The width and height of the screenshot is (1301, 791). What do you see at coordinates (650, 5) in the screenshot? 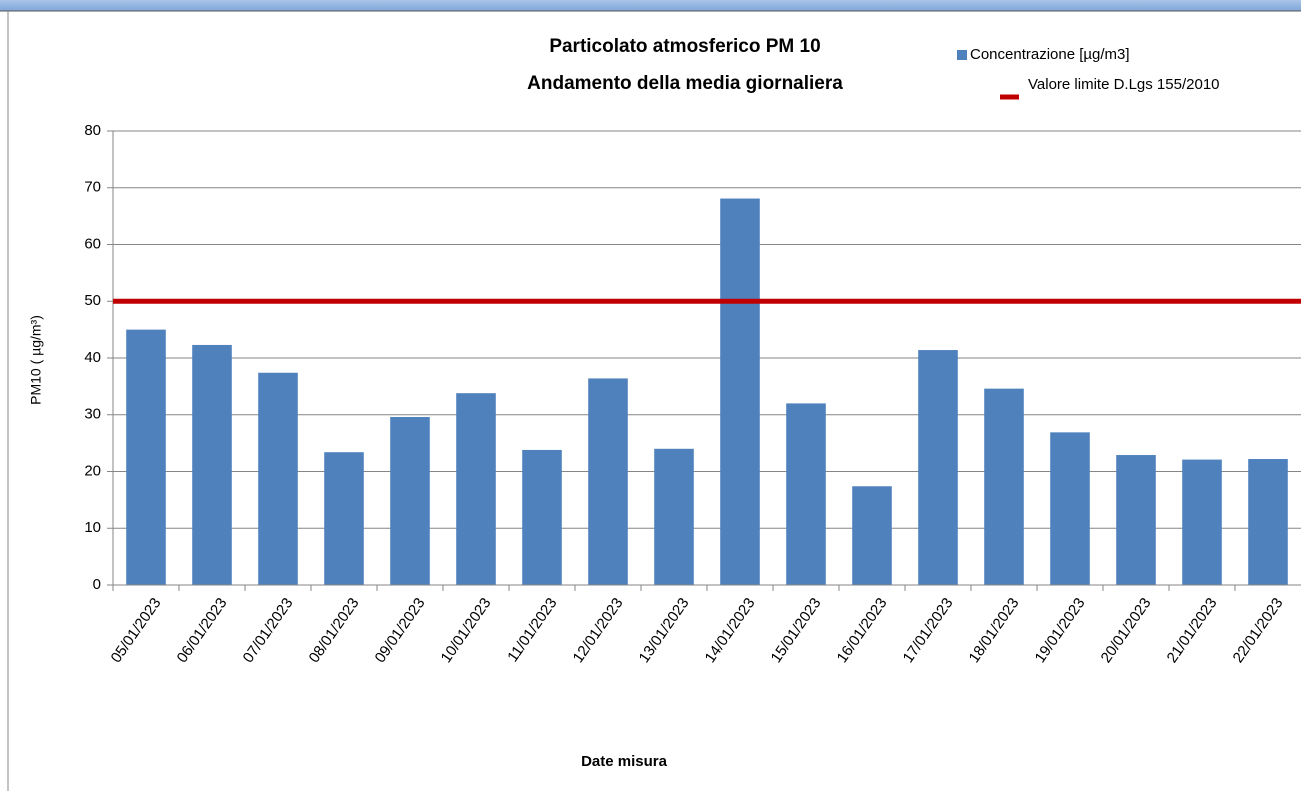
I see `window-strip` at bounding box center [650, 5].